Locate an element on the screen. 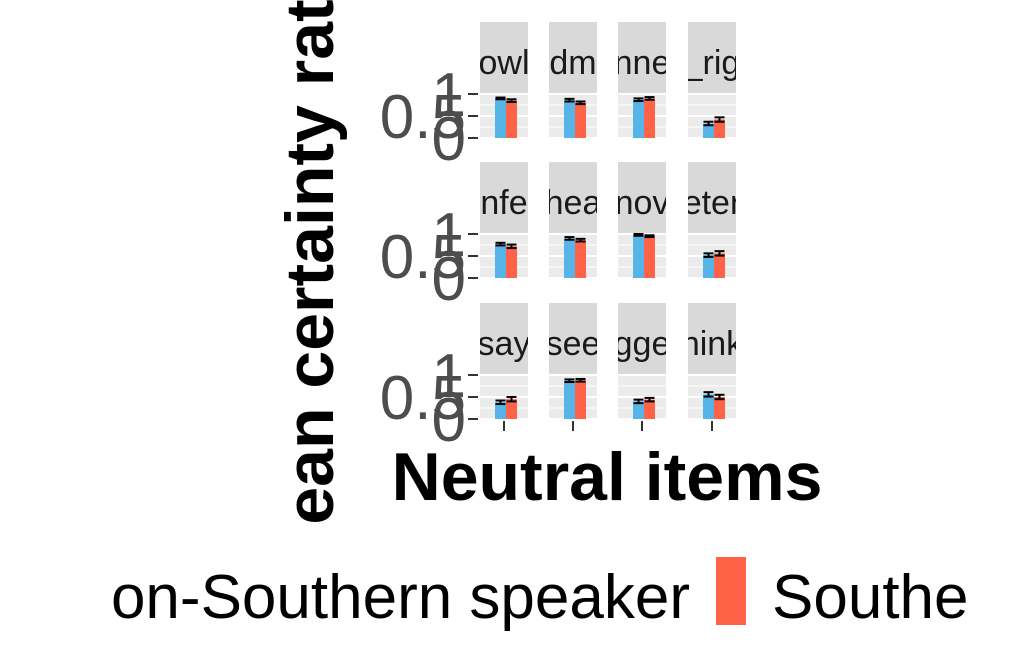 The width and height of the screenshot is (1010, 656). legend-label-non-southern: on-Southern speaker is located at coordinates (400, 597).